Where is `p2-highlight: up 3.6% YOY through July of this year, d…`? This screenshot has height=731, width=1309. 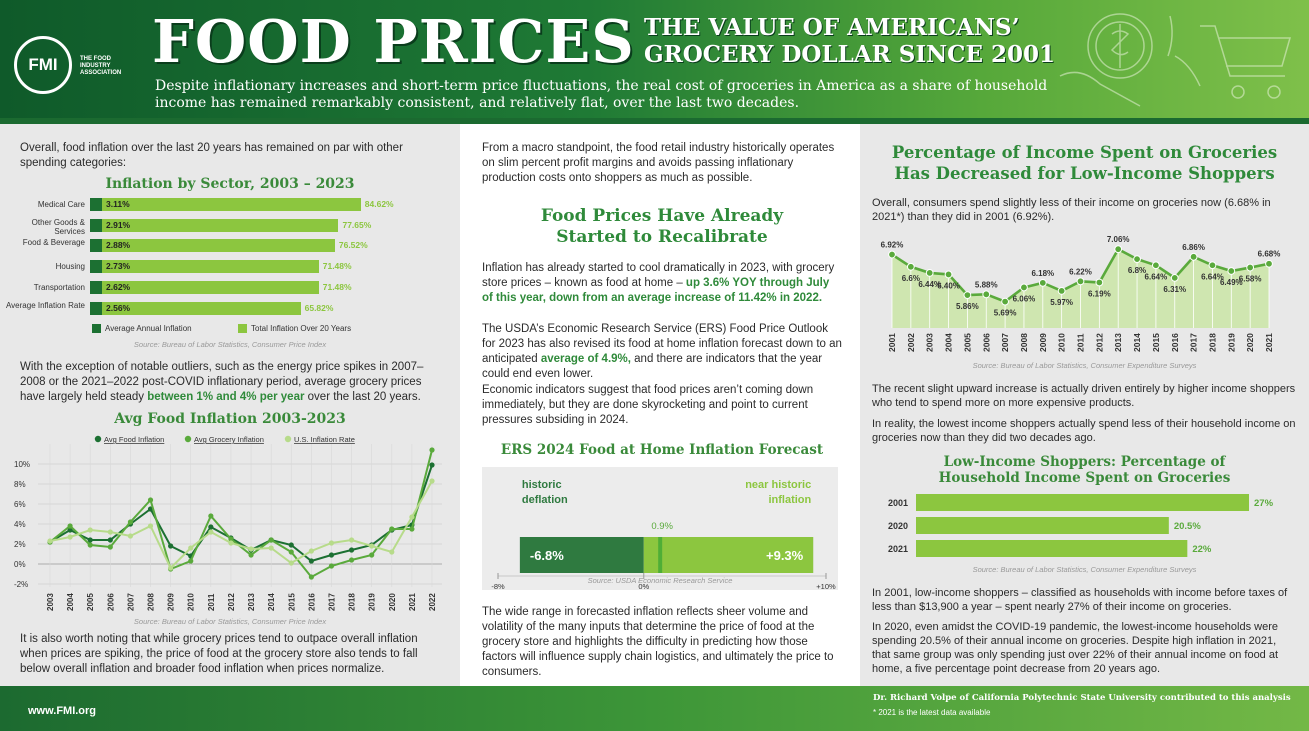
p2-highlight: up 3.6% YOY through July of this year, d… is located at coordinates (656, 290).